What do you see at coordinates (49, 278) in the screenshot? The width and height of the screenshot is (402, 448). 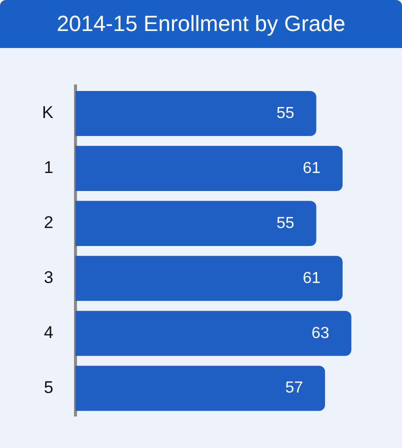 I see `y-tick-label: 3` at bounding box center [49, 278].